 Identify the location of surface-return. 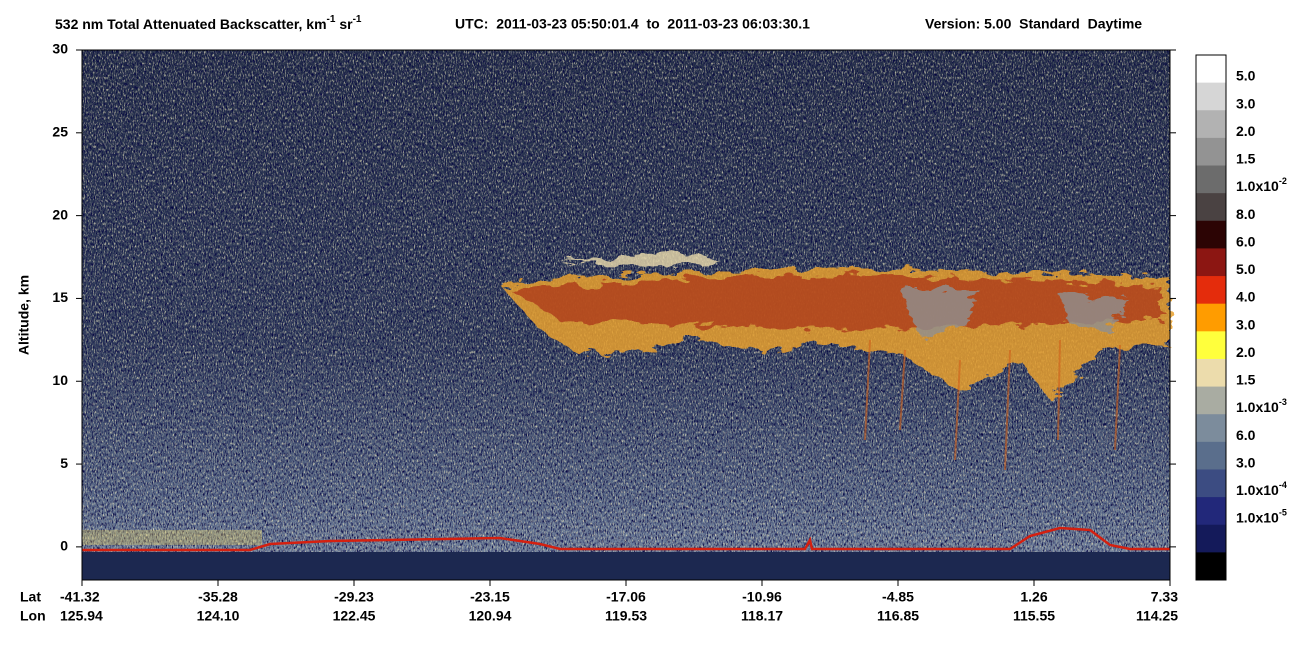
(626, 539).